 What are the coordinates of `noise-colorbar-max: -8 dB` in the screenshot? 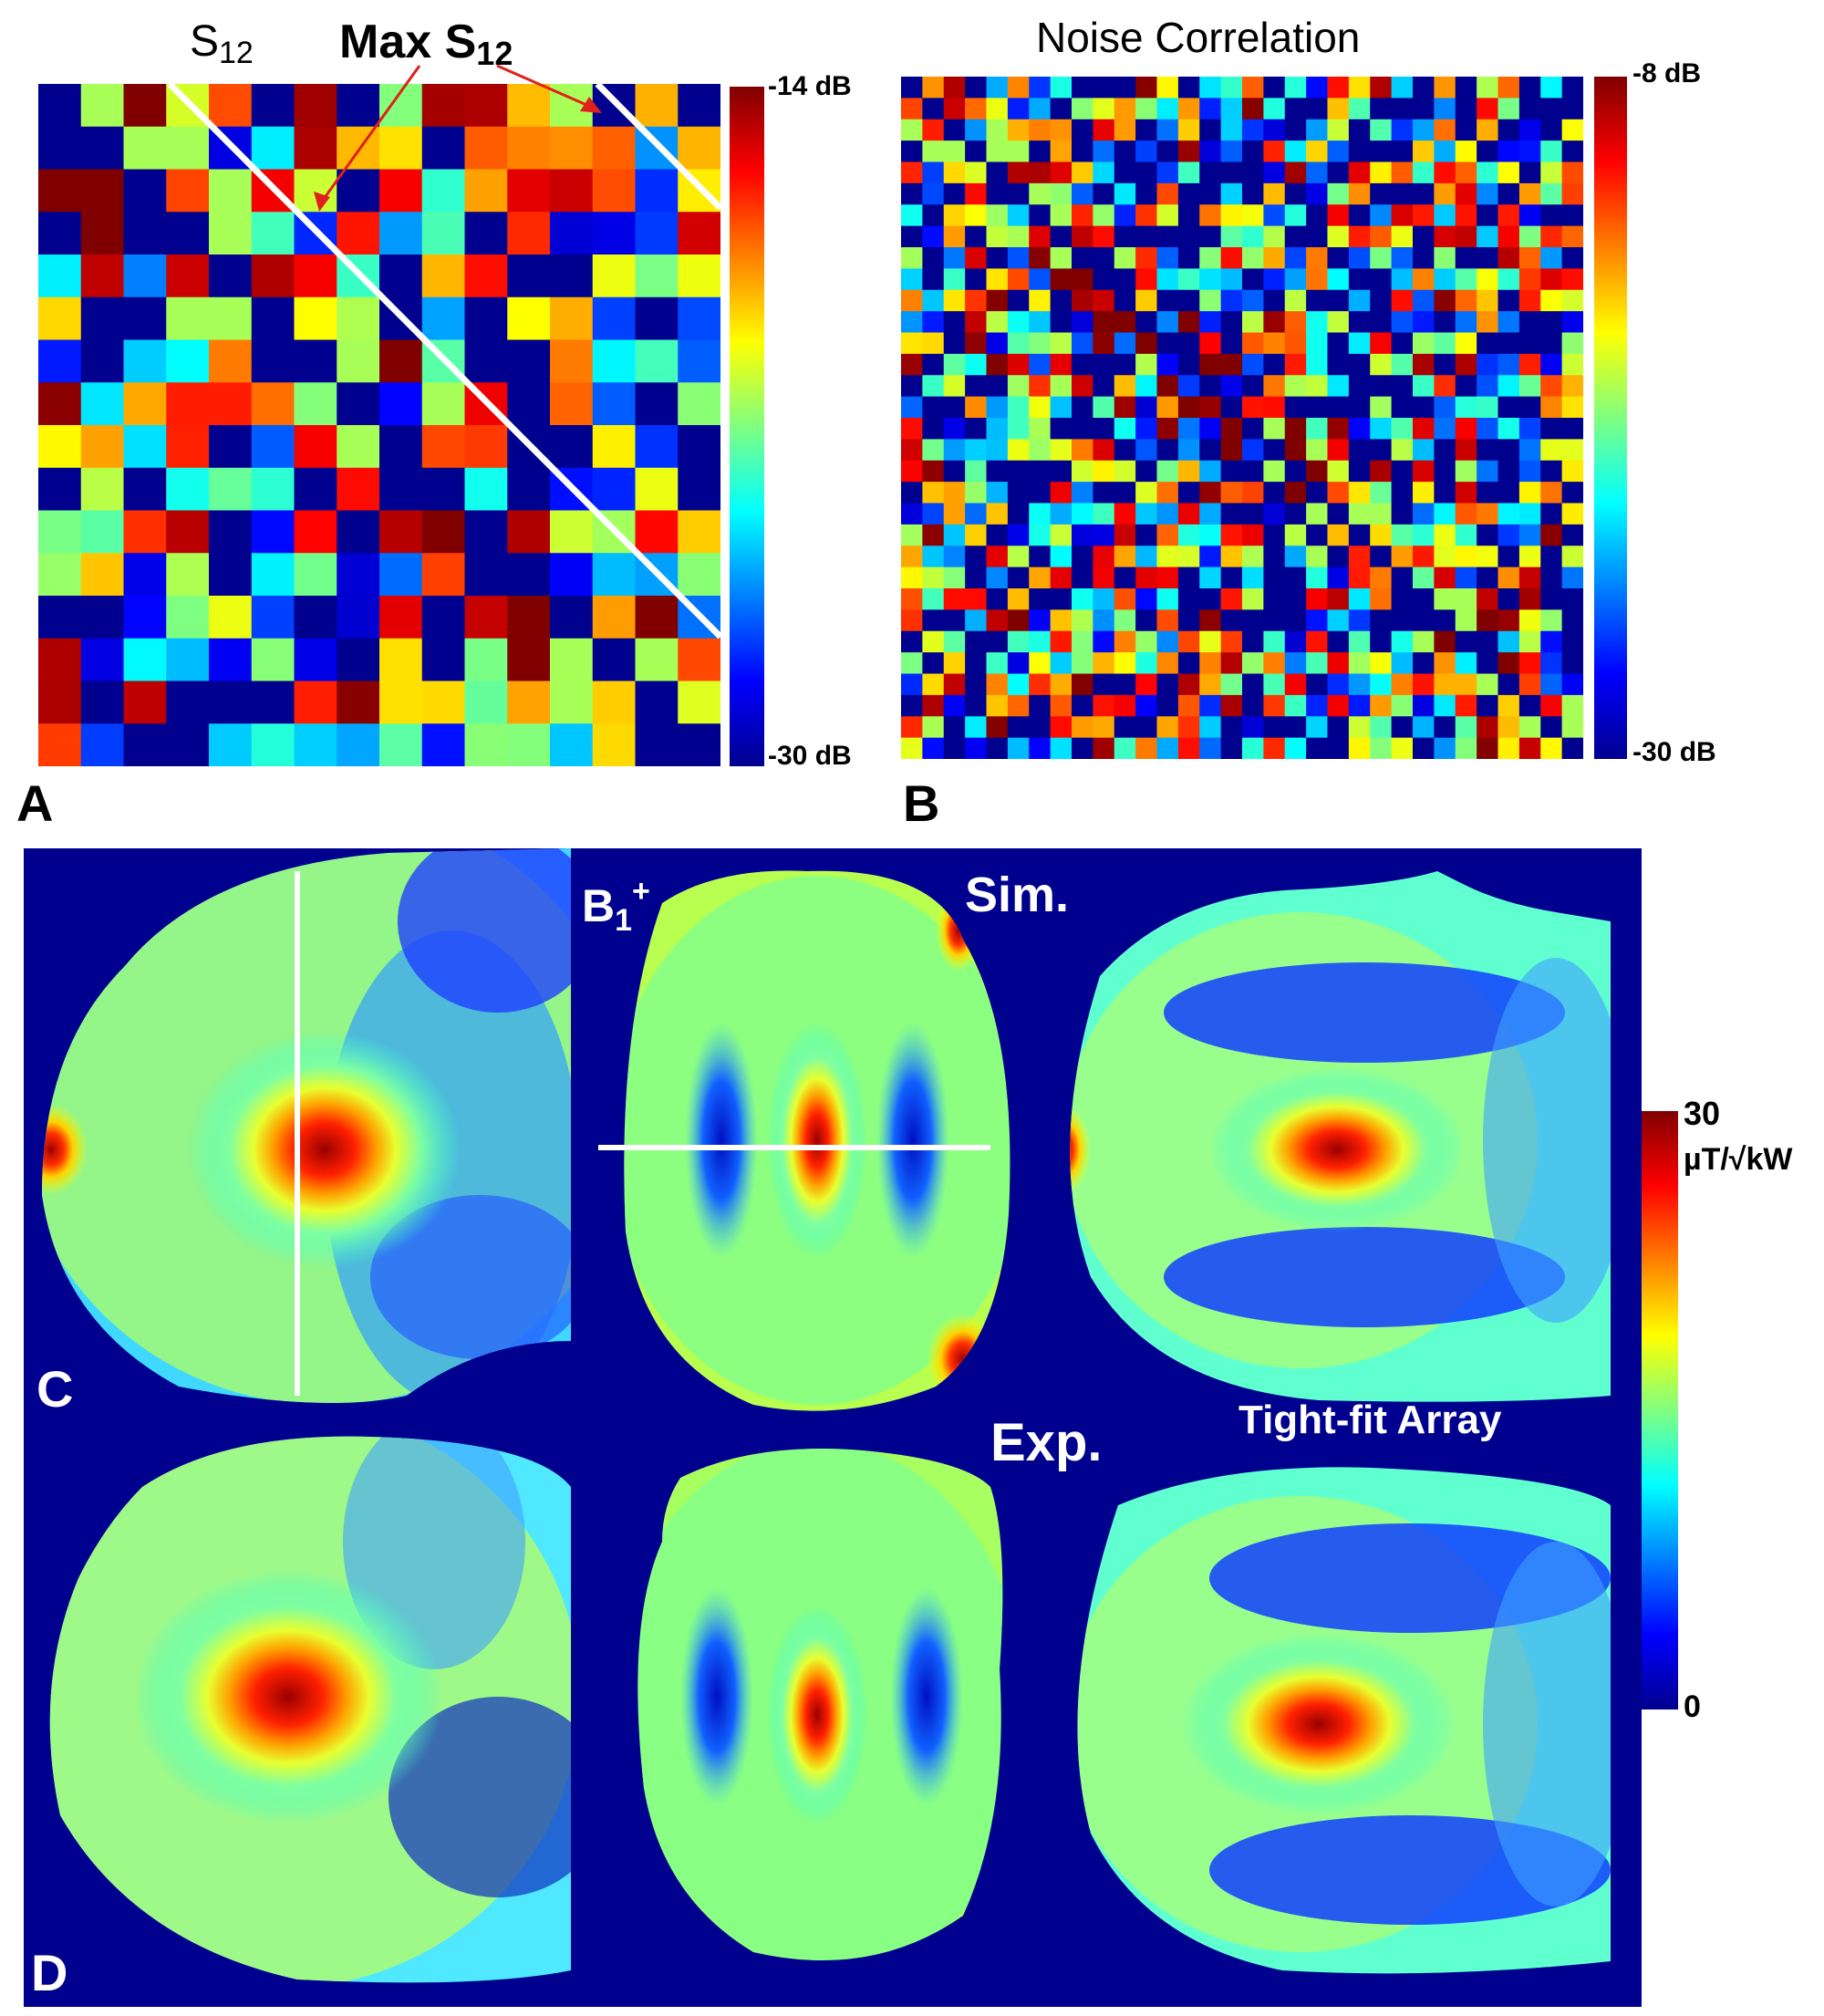 It's located at (1667, 73).